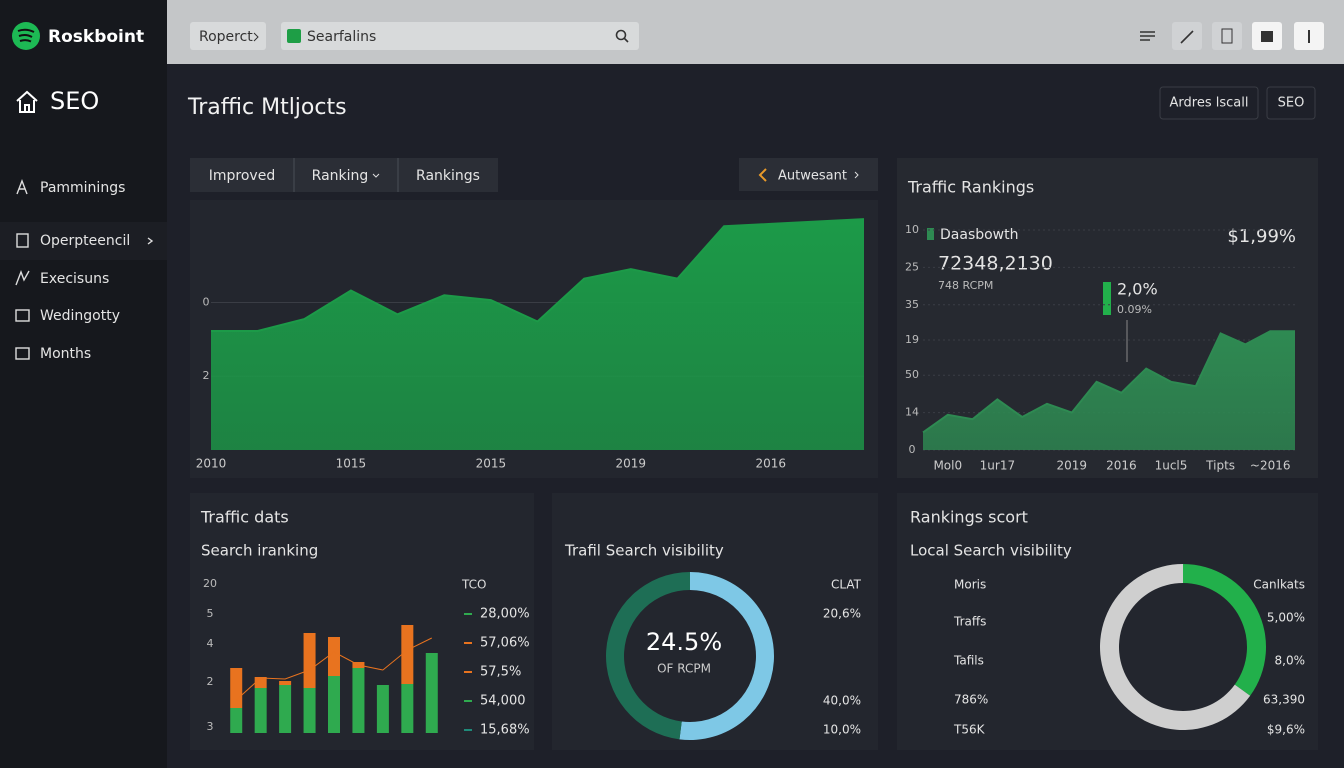 Image resolution: width=1344 pixels, height=768 pixels. I want to click on nav-item: Pamminings, so click(82, 188).